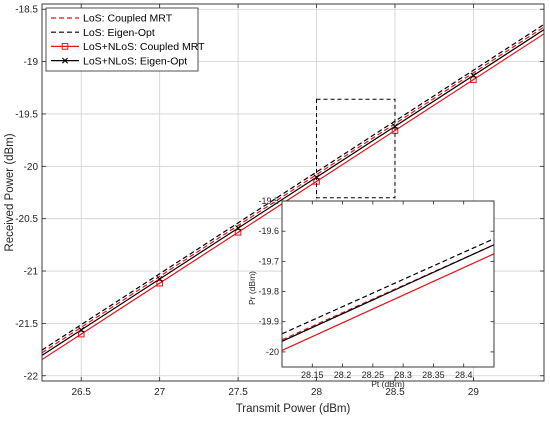 This screenshot has height=423, width=550. Describe the element at coordinates (26, 10) in the screenshot. I see `y-tick-label: -18.5` at that location.